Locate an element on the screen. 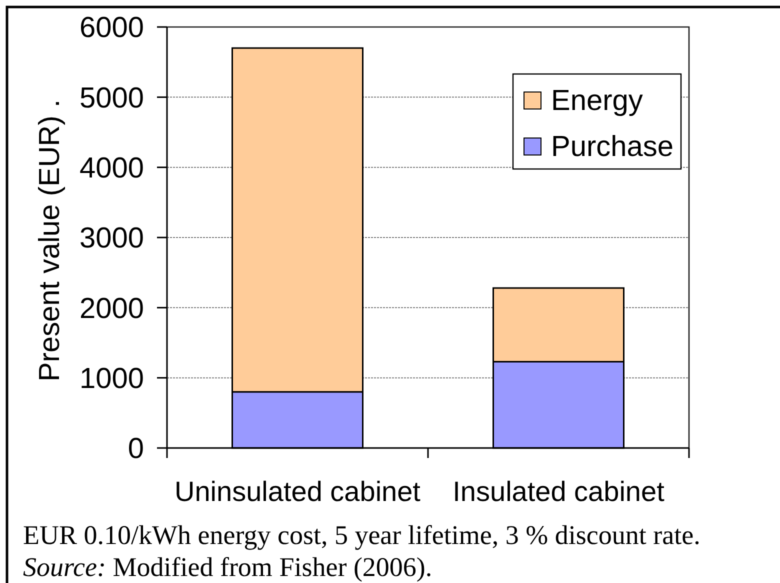 The width and height of the screenshot is (780, 583). legend-label: Purchase is located at coordinates (612, 147).